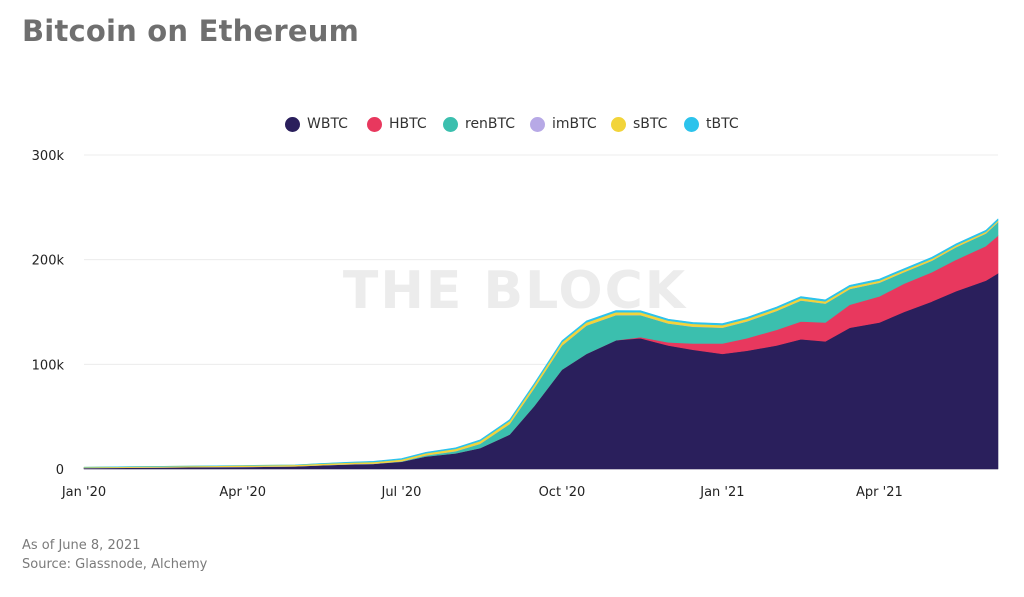  What do you see at coordinates (242, 492) in the screenshot?
I see `x-tick-label: Apr '20` at bounding box center [242, 492].